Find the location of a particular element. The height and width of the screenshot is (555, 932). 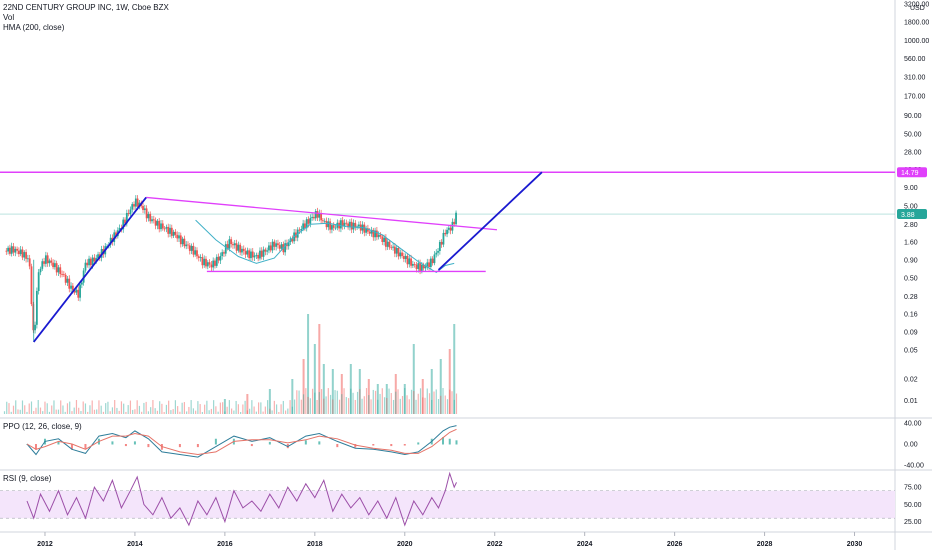

hma-legend: HMA (200, close) is located at coordinates (34, 27).